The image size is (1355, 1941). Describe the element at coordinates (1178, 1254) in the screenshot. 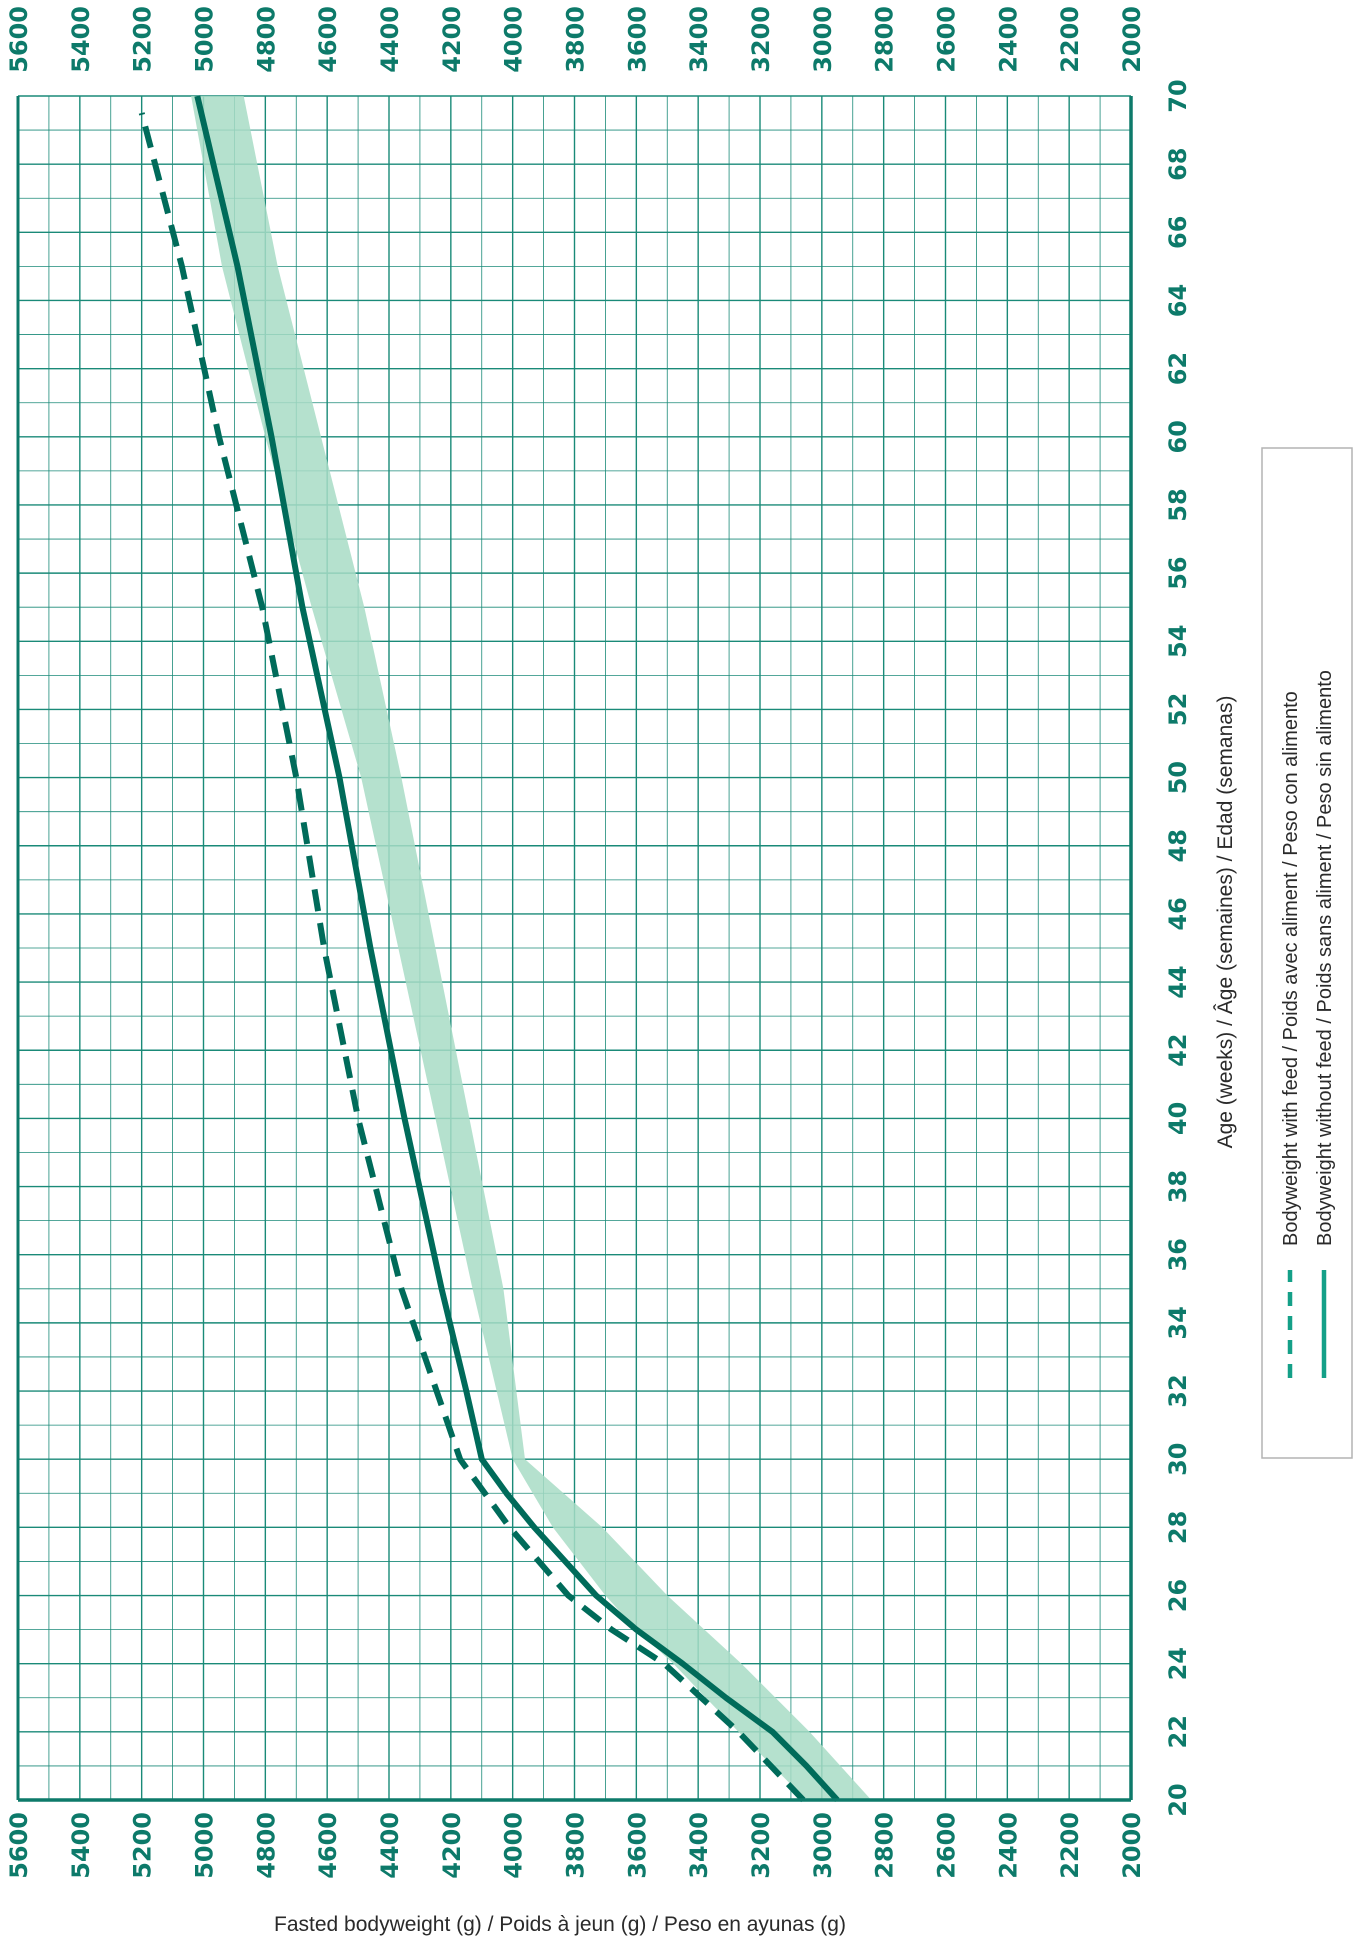

I see `age-tick-label: 36` at that location.